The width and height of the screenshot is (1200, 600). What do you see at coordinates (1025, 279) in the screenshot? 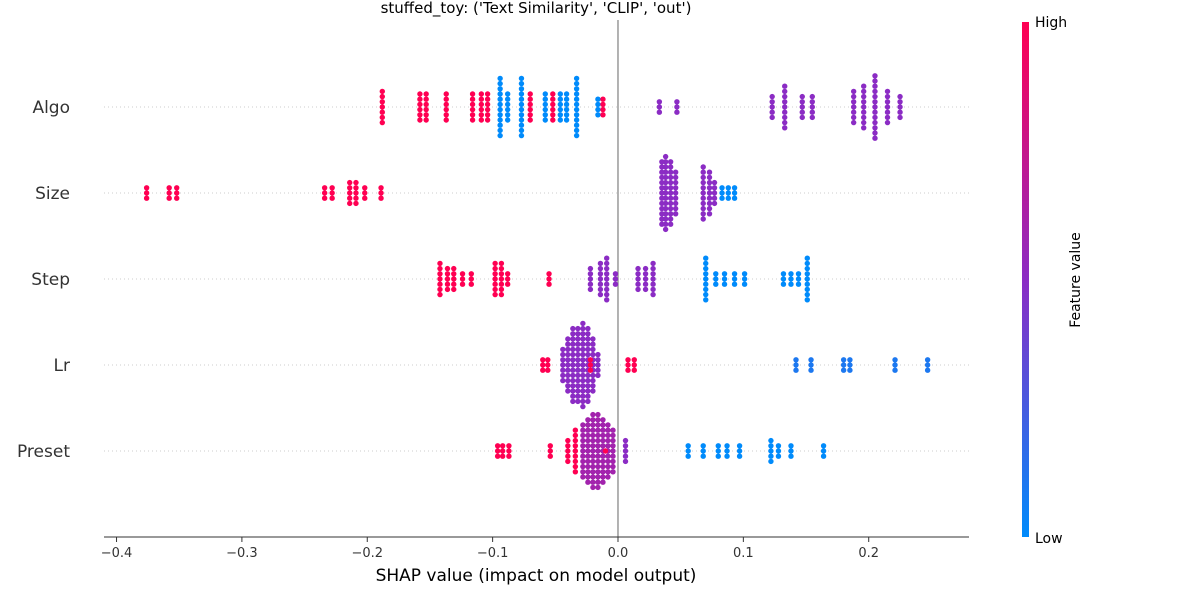
I see `colorbar` at bounding box center [1025, 279].